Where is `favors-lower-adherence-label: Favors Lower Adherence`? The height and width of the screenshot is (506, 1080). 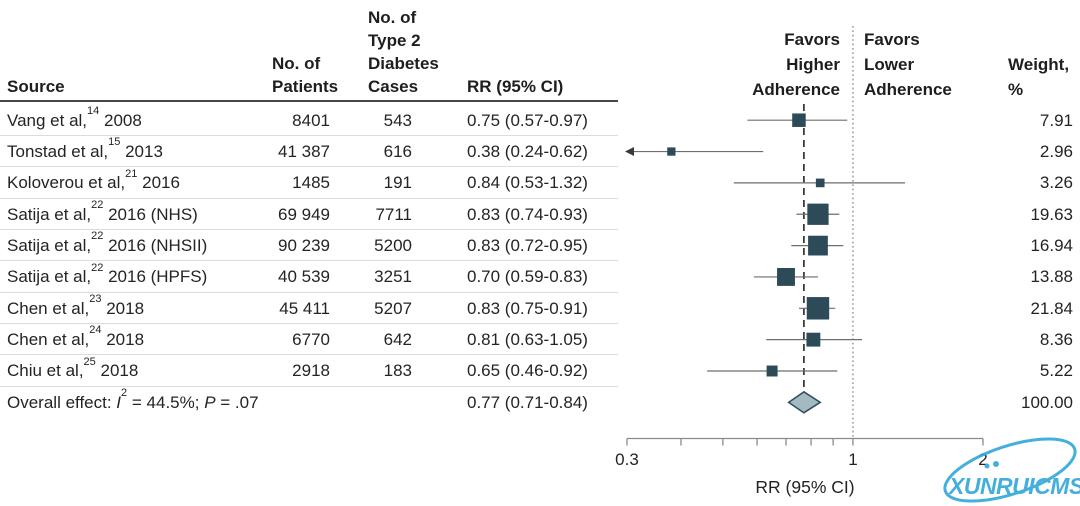 favors-lower-adherence-label: Favors Lower Adherence is located at coordinates (908, 64).